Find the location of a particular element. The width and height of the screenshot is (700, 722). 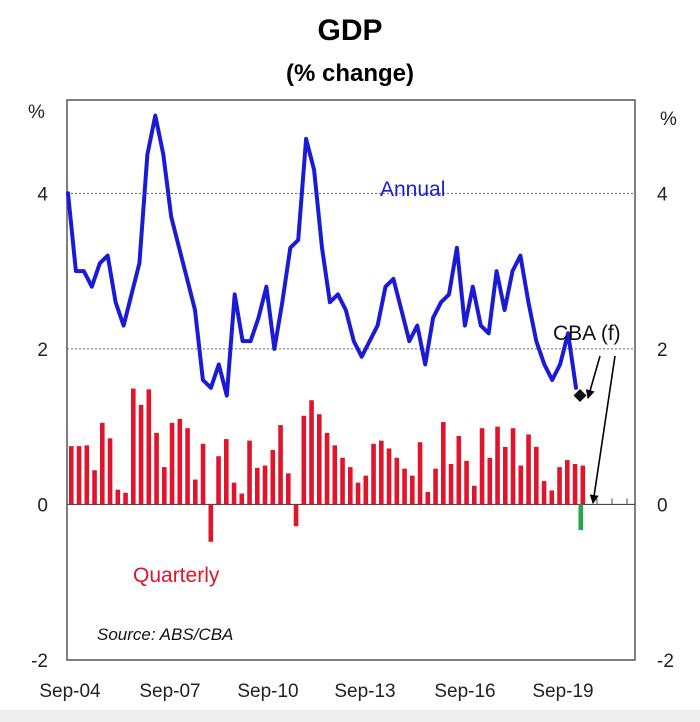

forecast-label: CBA (f) is located at coordinates (587, 333).